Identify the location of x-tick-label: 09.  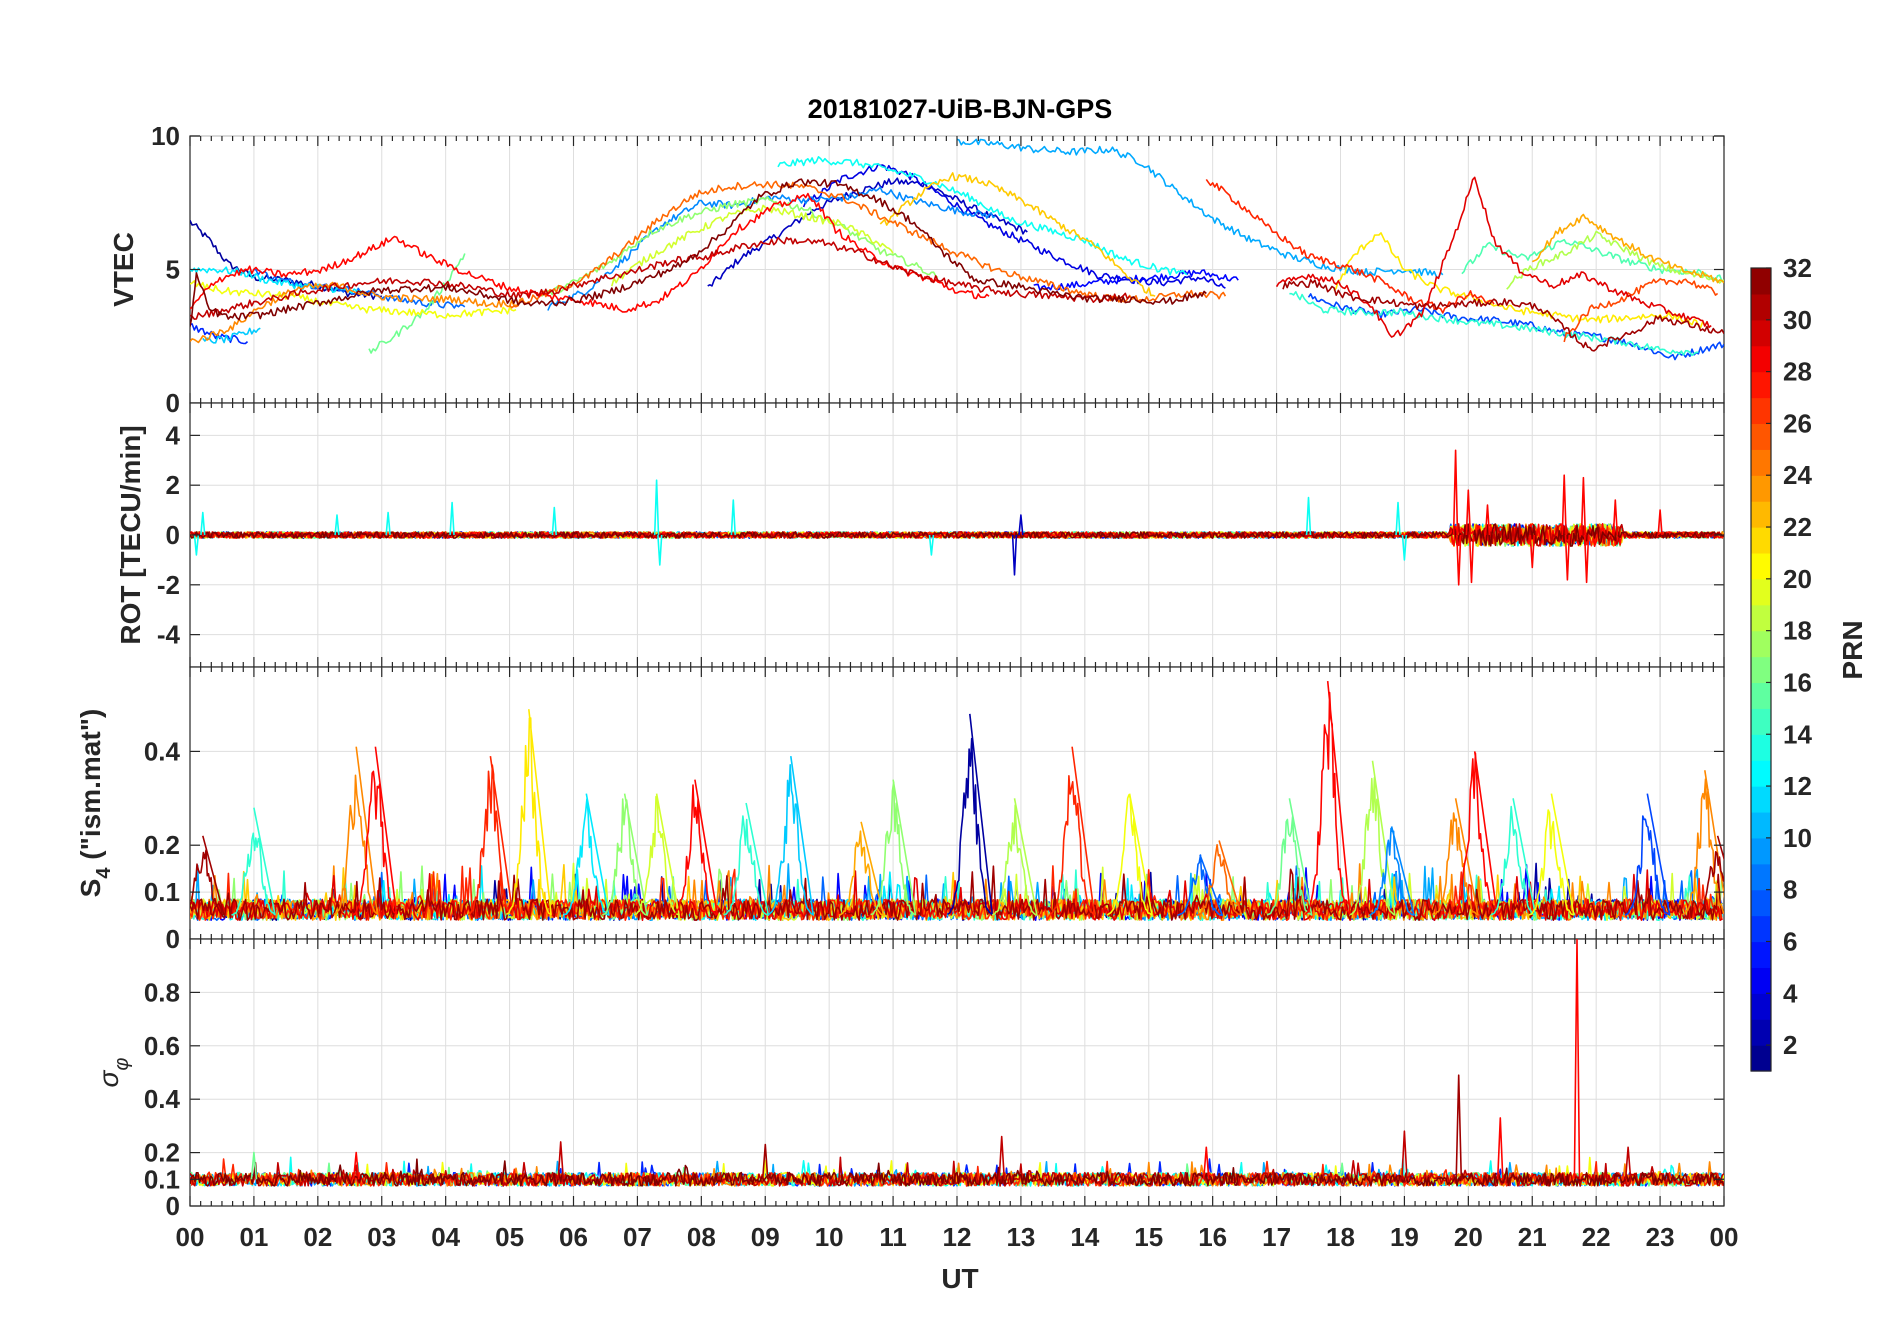
(765, 1237).